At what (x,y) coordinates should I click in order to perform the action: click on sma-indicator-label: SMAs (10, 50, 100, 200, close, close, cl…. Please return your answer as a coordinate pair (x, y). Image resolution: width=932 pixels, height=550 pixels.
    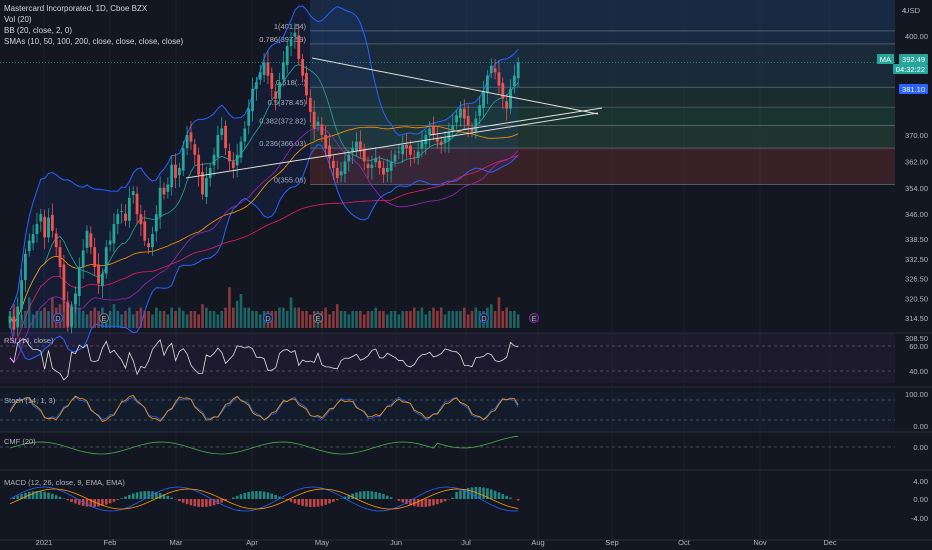
    Looking at the image, I should click on (94, 41).